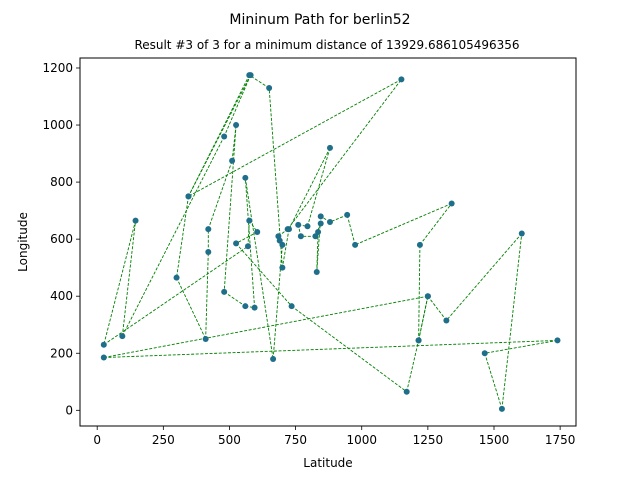 Image resolution: width=640 pixels, height=480 pixels. Describe the element at coordinates (69, 410) in the screenshot. I see `y-tick-label: 0` at that location.